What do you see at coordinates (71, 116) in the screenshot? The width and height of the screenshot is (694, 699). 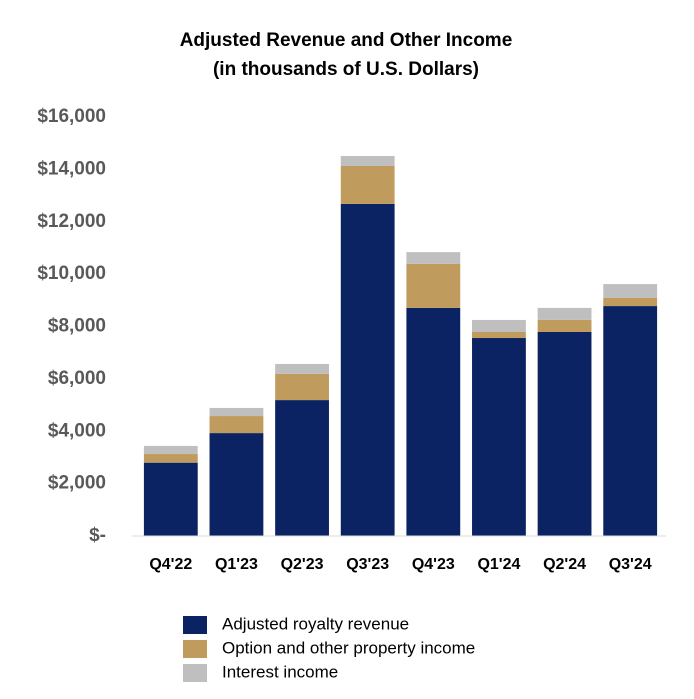 I see `y-tick-label: $16,000` at bounding box center [71, 116].